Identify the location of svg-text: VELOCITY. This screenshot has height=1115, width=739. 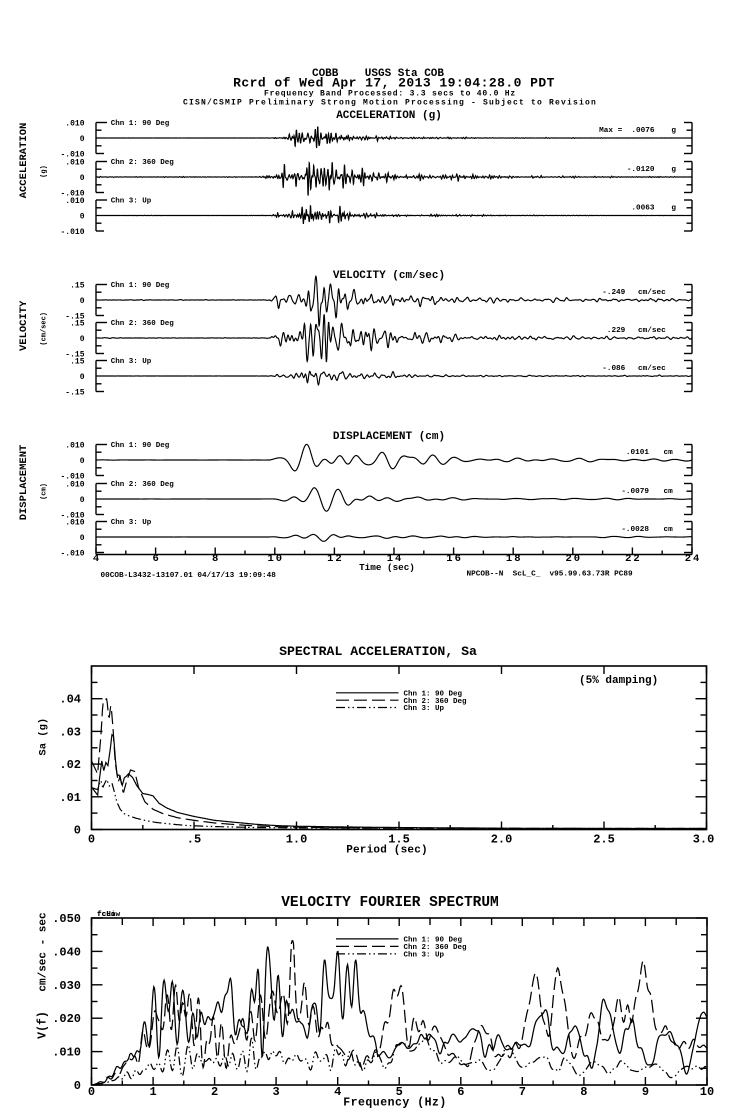
(24, 325).